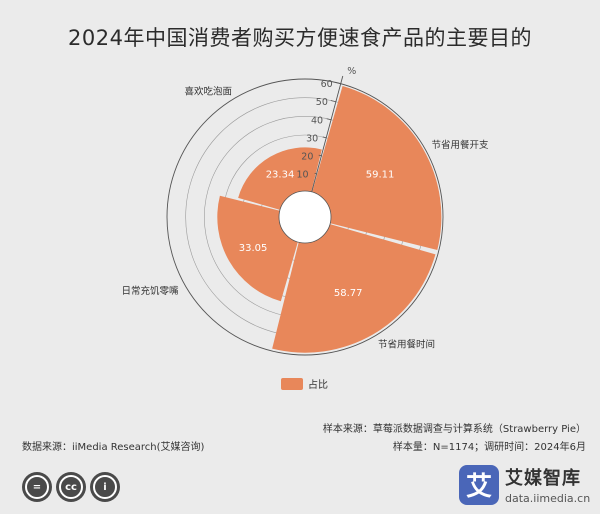 The width and height of the screenshot is (600, 514). Describe the element at coordinates (312, 138) in the screenshot. I see `axis-tick-label: 30` at that location.